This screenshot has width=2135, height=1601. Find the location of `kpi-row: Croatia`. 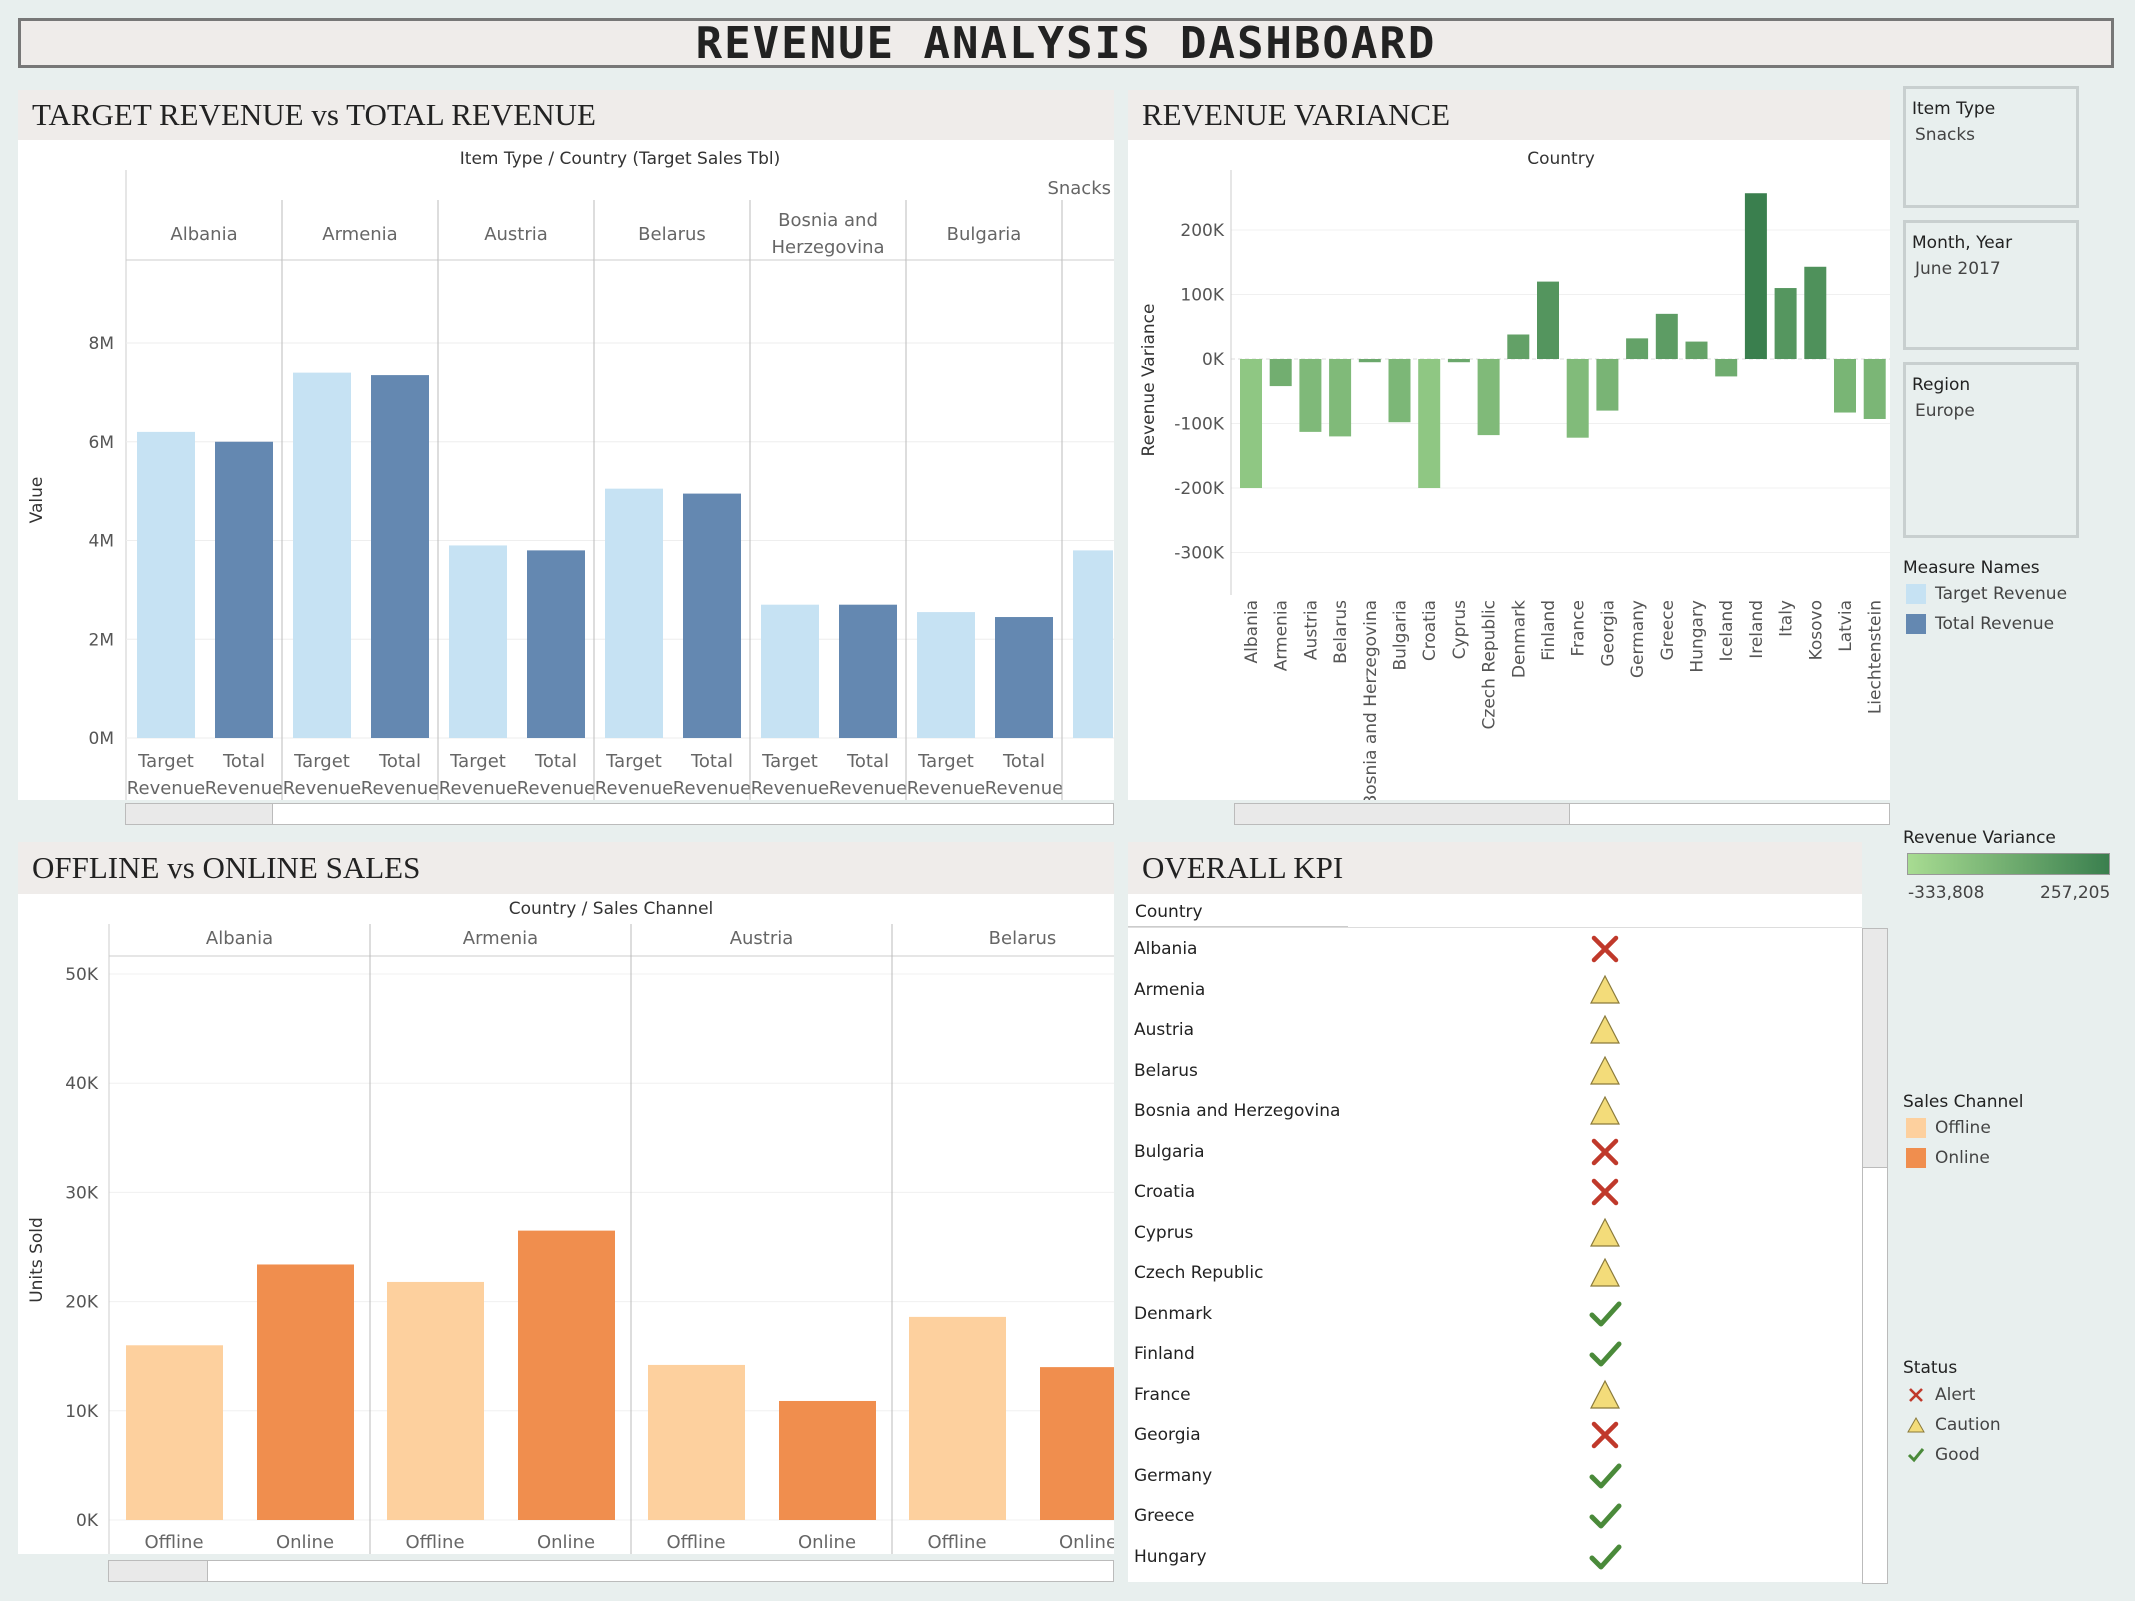

kpi-row: Croatia is located at coordinates (1164, 1192).